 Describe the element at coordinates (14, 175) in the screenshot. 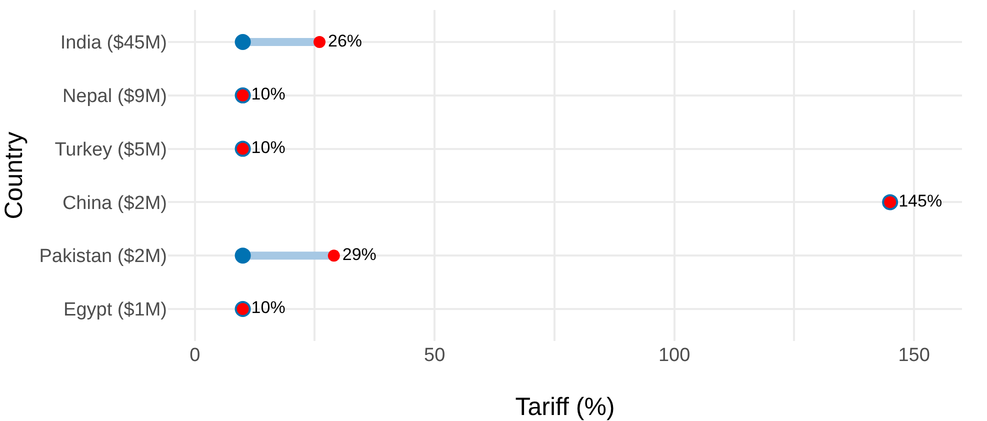

I see `y-axis-title: Country` at that location.